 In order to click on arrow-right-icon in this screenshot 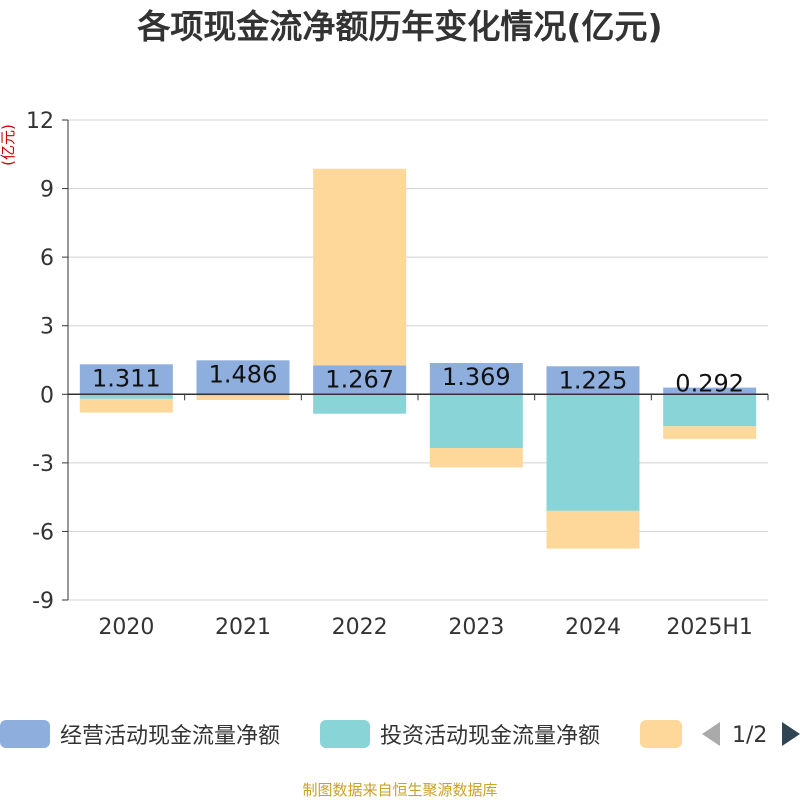, I will do `click(791, 734)`.